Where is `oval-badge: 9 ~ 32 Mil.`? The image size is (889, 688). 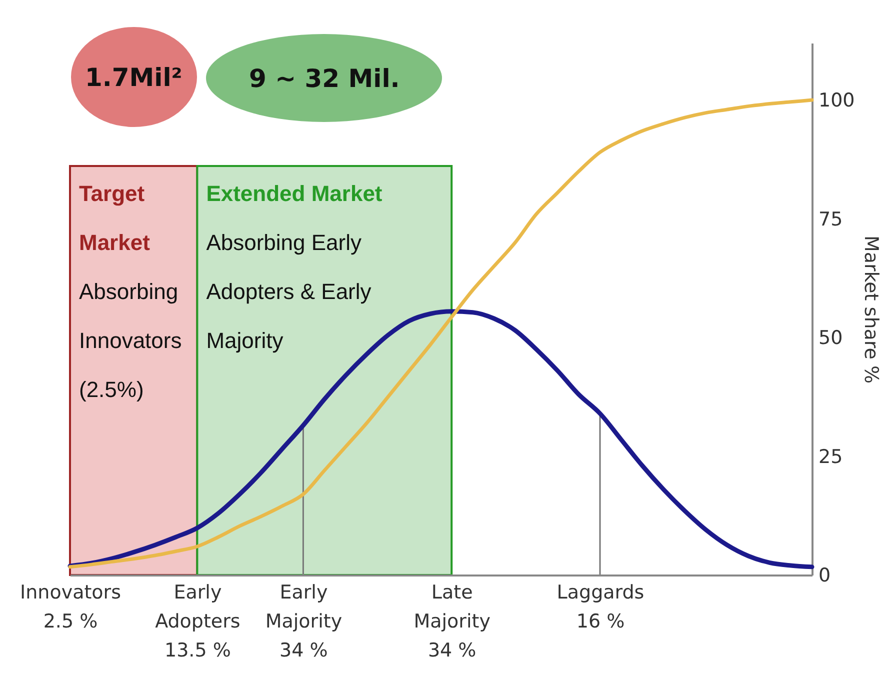 oval-badge: 9 ~ 32 Mil. is located at coordinates (324, 78).